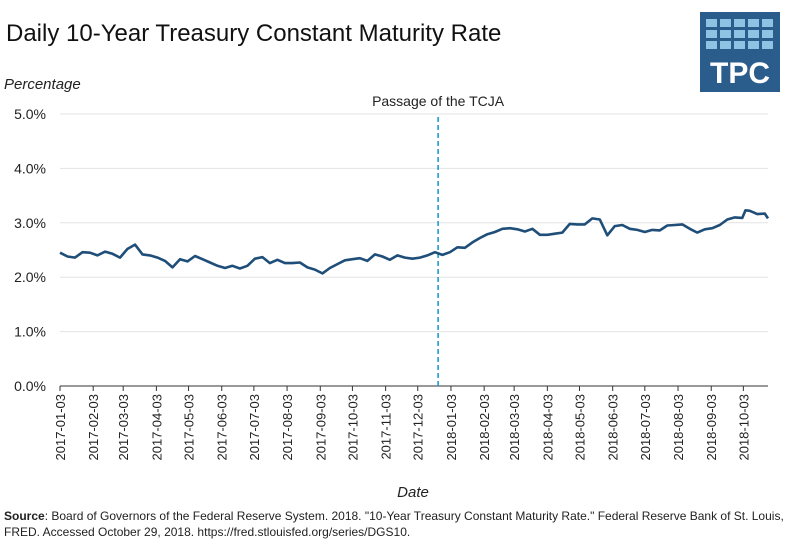 The image size is (789, 547). Describe the element at coordinates (386, 427) in the screenshot. I see `x-tick-label: 2017-11-03` at that location.